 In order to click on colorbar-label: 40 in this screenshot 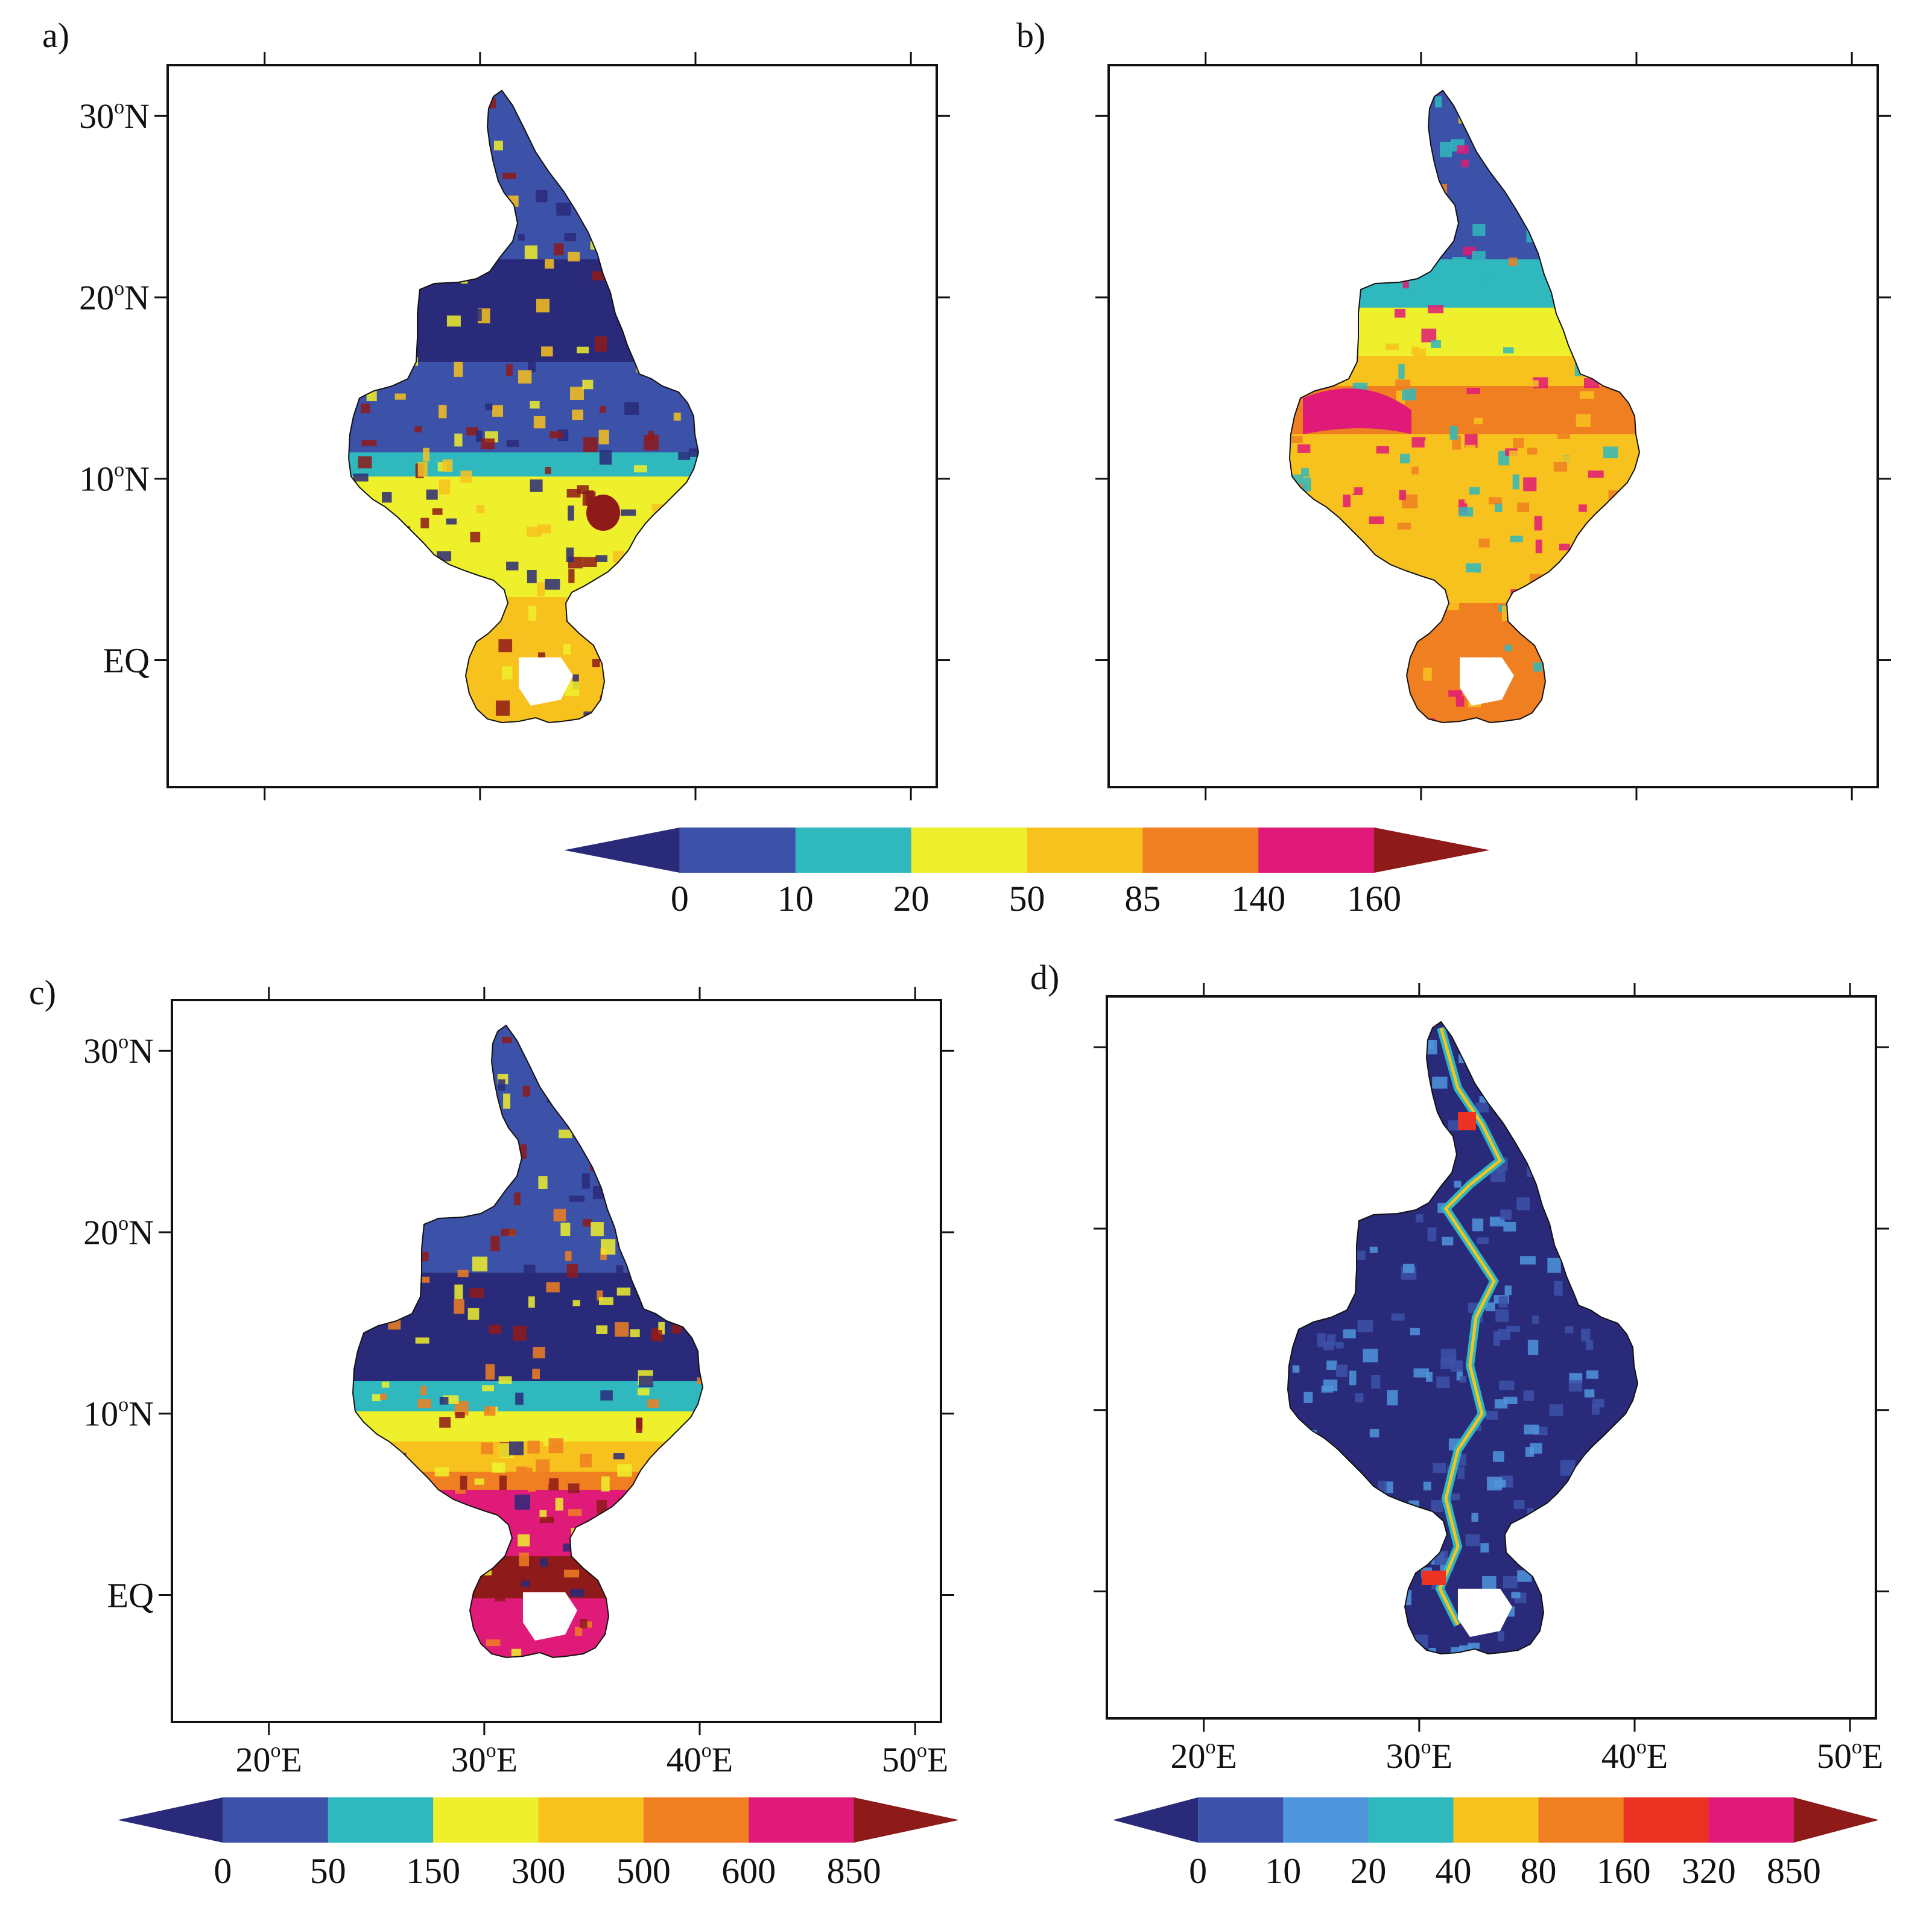, I will do `click(1453, 1871)`.